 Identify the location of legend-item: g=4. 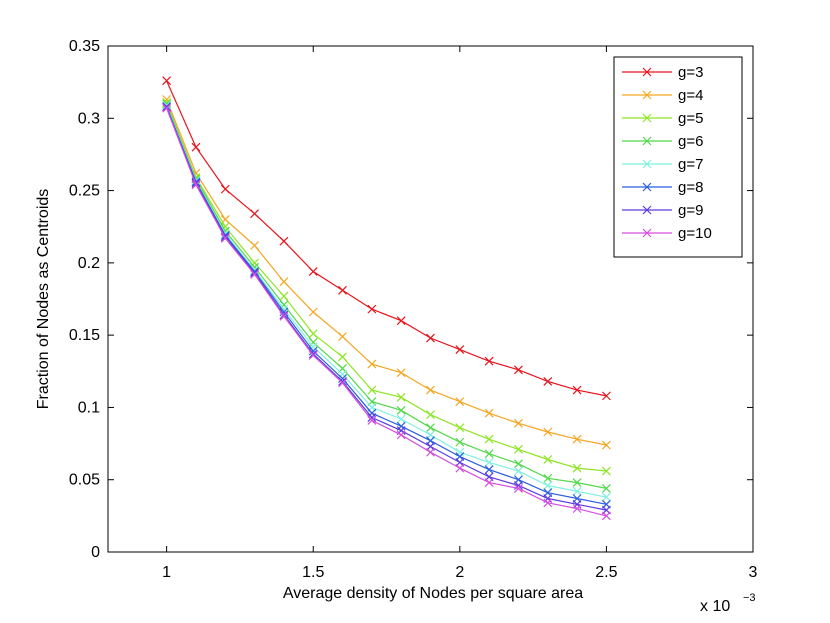
(662, 95).